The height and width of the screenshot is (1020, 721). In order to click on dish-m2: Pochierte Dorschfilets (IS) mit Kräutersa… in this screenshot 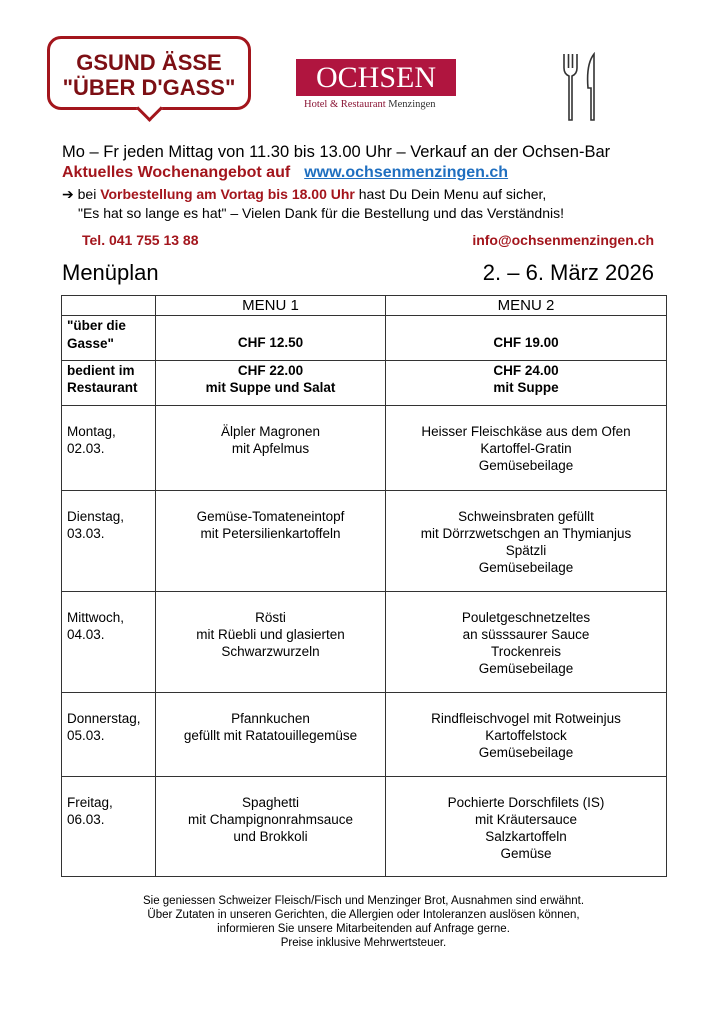, I will do `click(526, 826)`.